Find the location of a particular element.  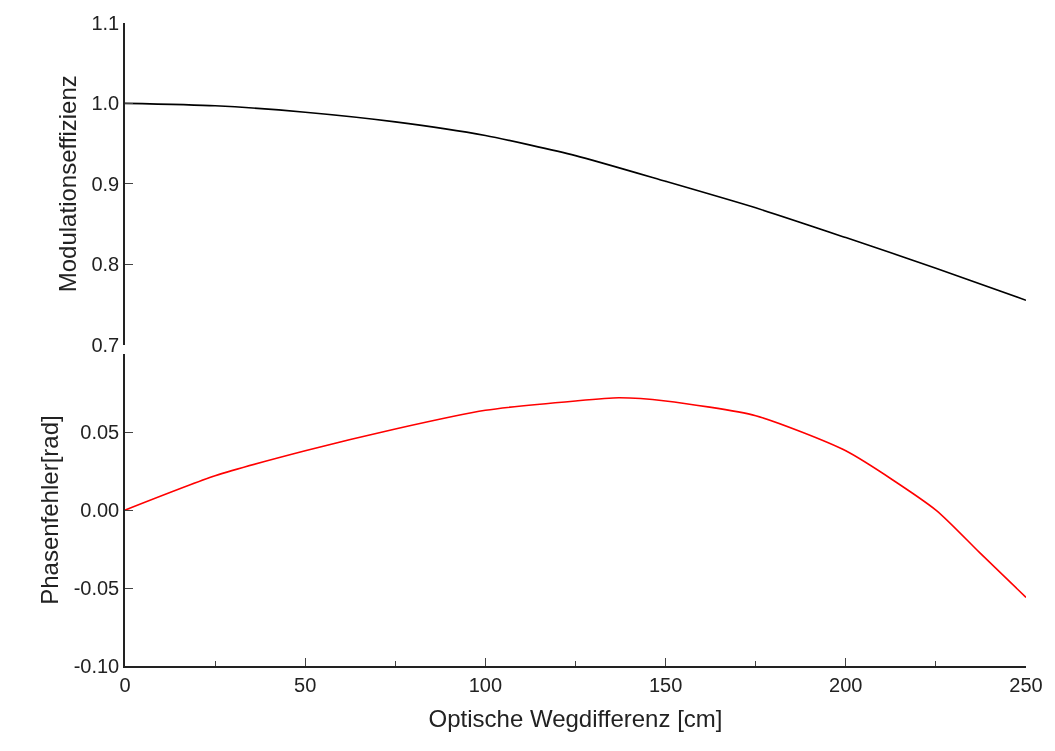

y-tick-label: -0.10 is located at coordinates (96, 666).